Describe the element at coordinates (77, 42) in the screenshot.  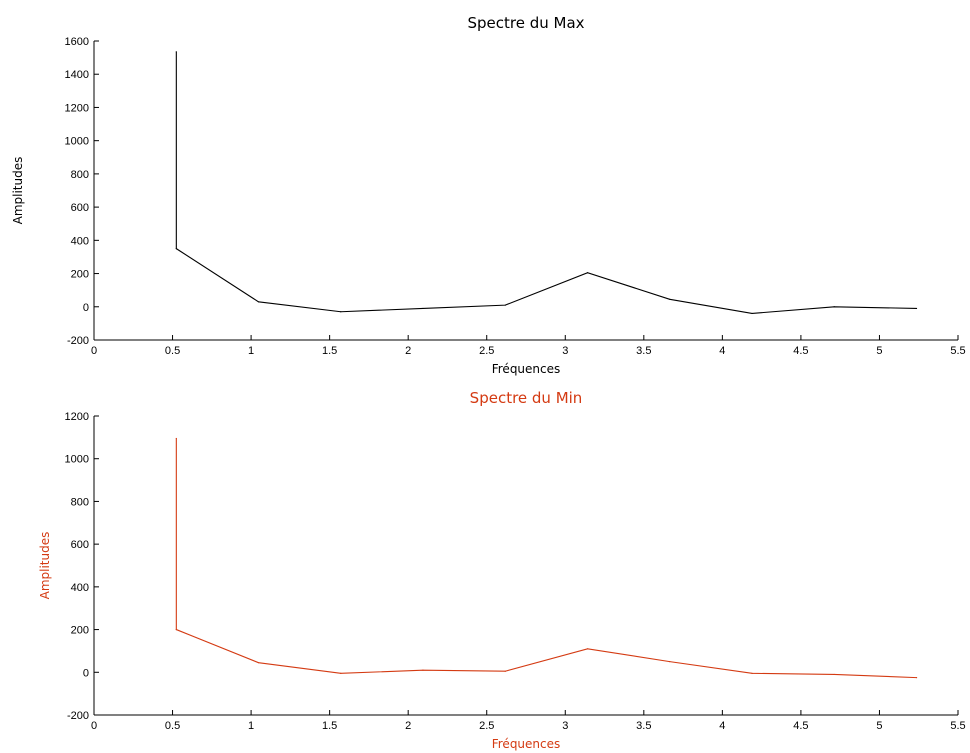
I see `y-tick-label: 1600` at that location.